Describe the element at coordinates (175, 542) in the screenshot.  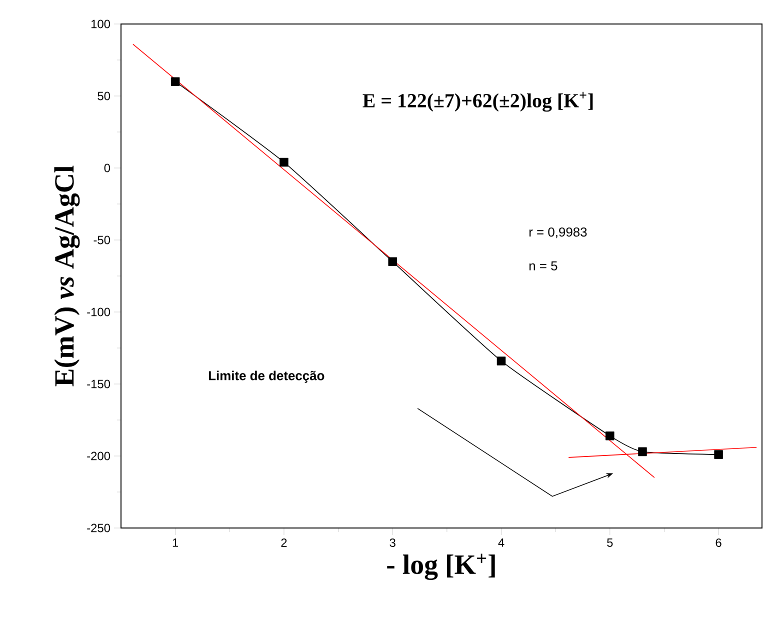
I see `x-tick-label: 1` at that location.